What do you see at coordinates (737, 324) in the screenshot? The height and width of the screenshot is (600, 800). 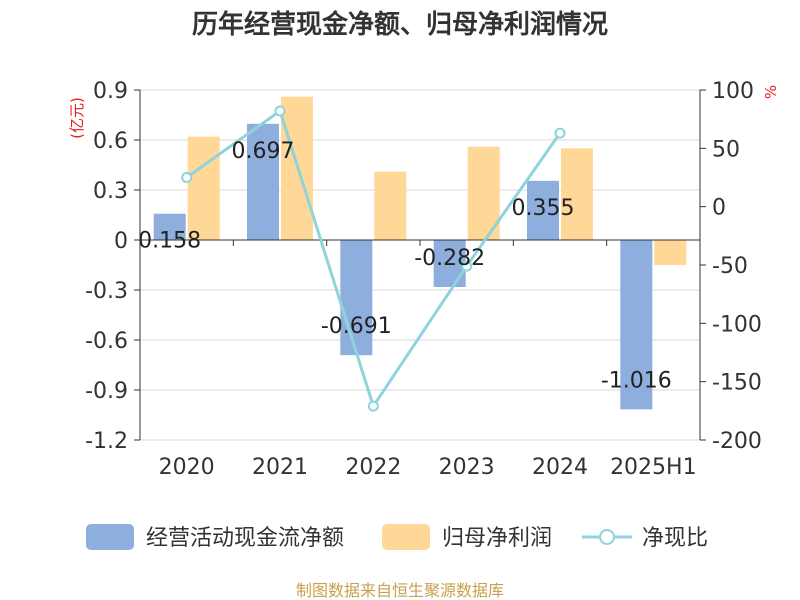 I see `right-tick-label: -100` at bounding box center [737, 324].